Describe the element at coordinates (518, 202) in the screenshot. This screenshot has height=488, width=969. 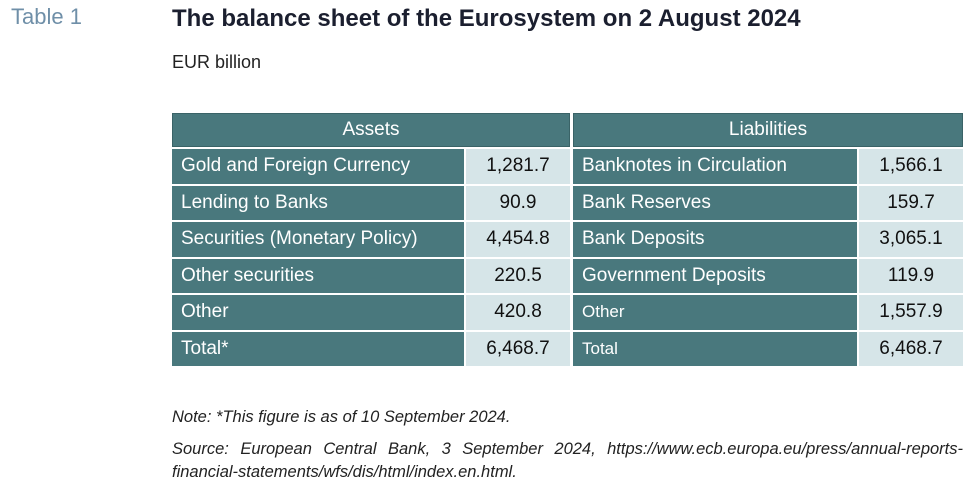
I see `asset-value-lending-to-banks: 90.9` at that location.